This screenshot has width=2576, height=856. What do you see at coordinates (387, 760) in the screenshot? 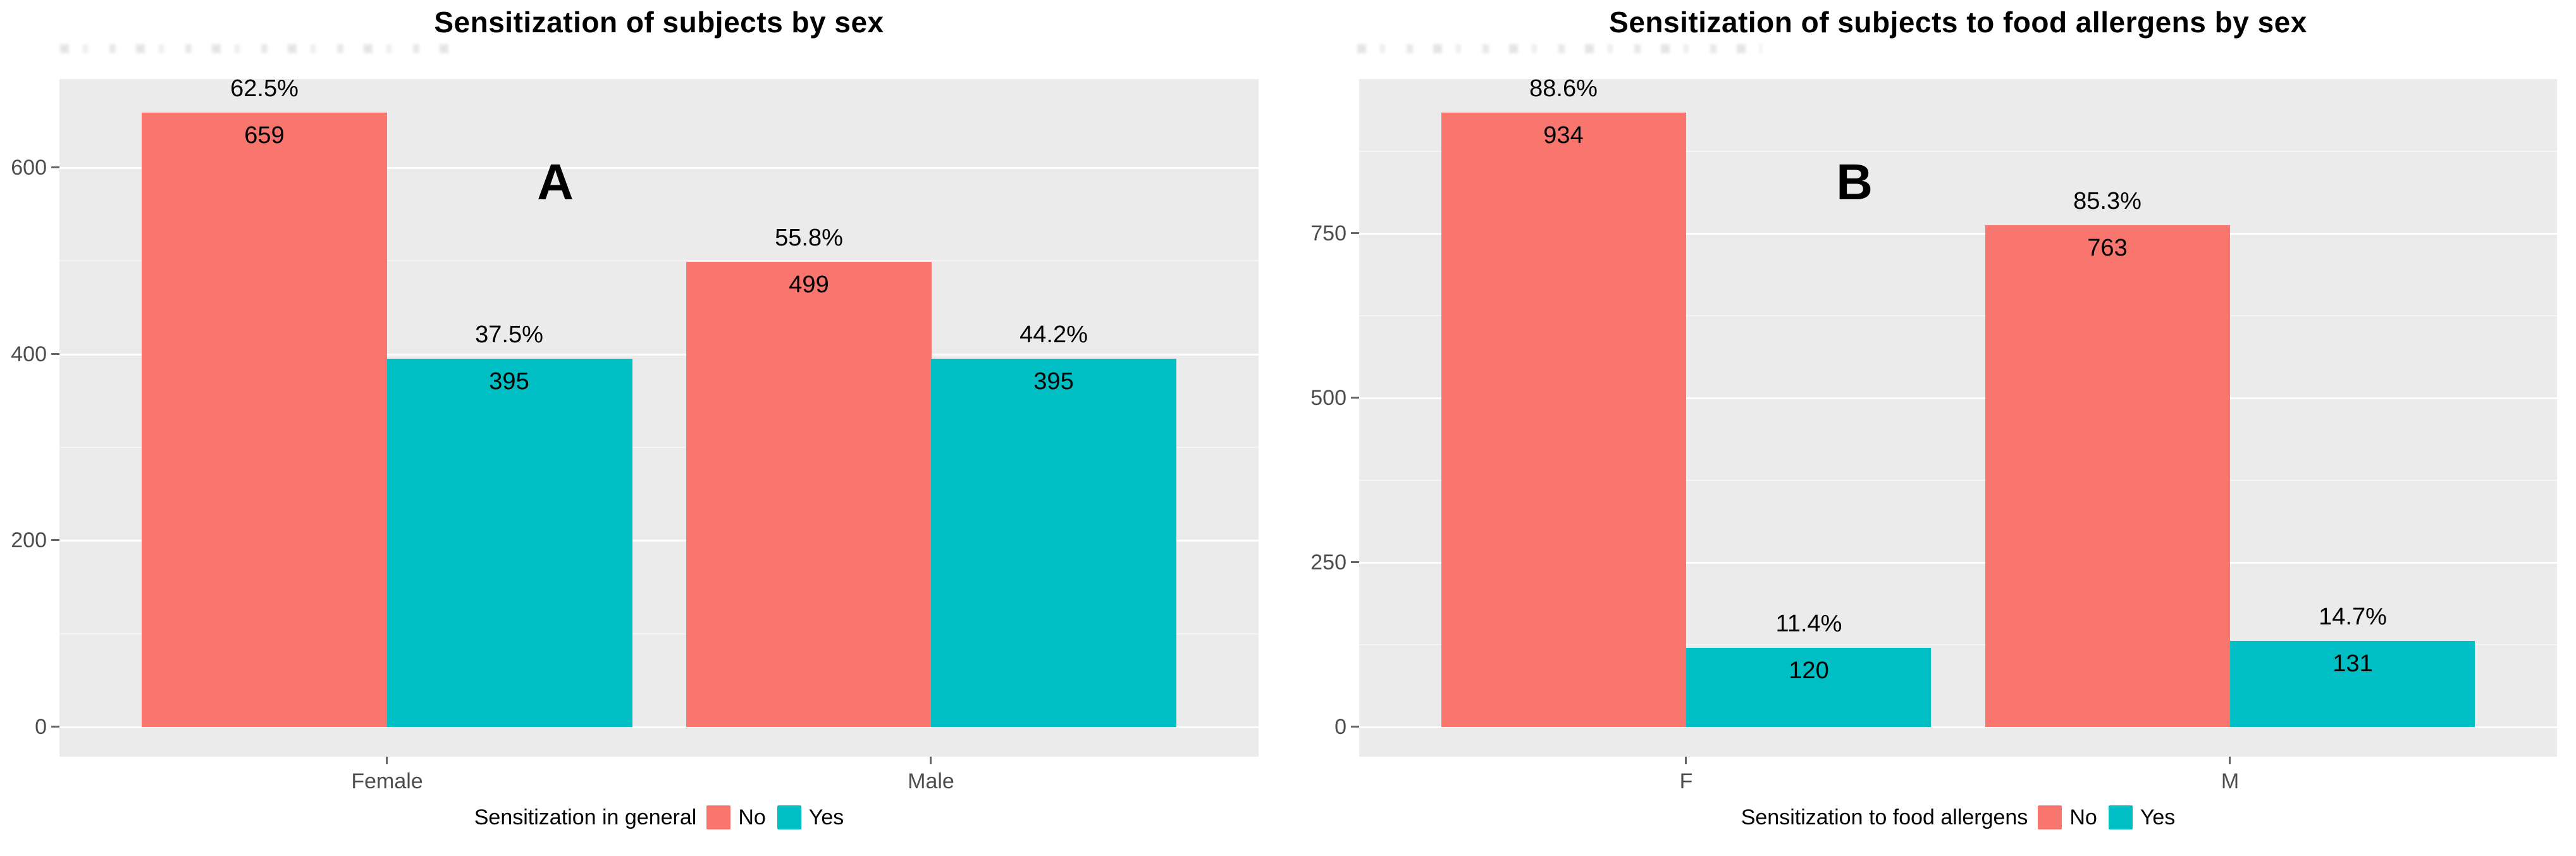
I see `x-tick-mark-female` at bounding box center [387, 760].